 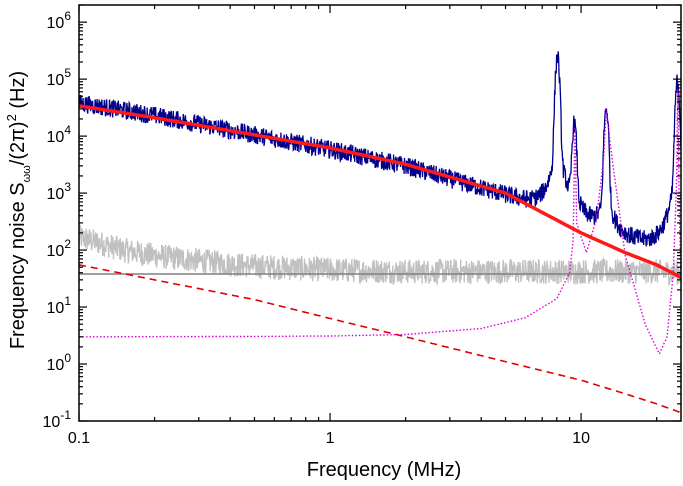 What do you see at coordinates (59, 248) in the screenshot?
I see `y-tick-label: 10²` at bounding box center [59, 248].